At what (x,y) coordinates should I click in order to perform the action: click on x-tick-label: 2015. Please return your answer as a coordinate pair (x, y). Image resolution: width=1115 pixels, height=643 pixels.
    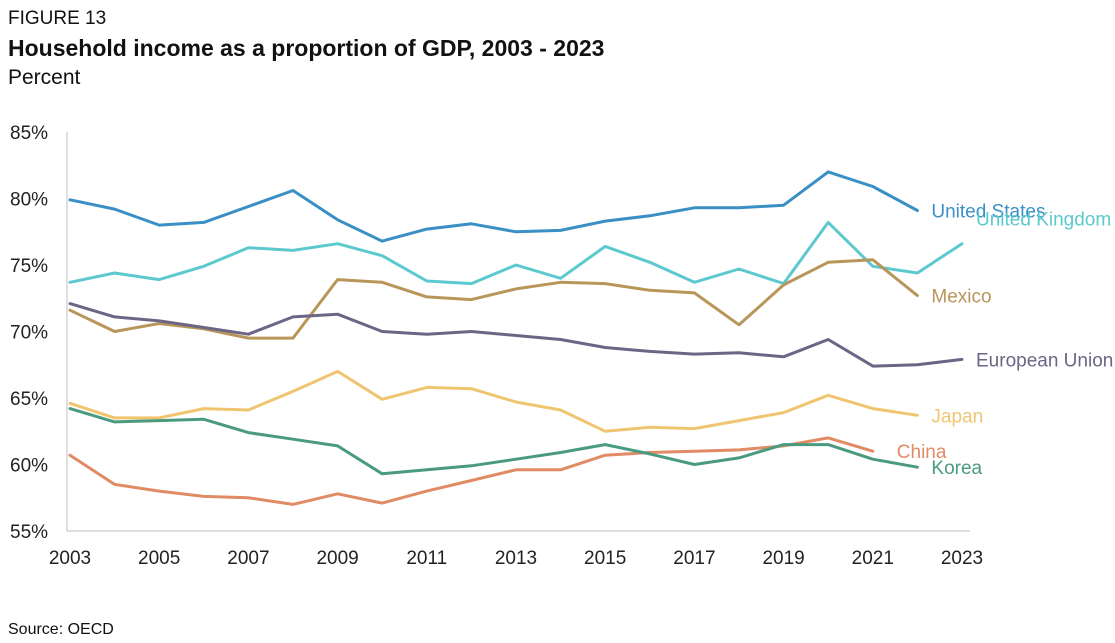
    Looking at the image, I should click on (605, 558).